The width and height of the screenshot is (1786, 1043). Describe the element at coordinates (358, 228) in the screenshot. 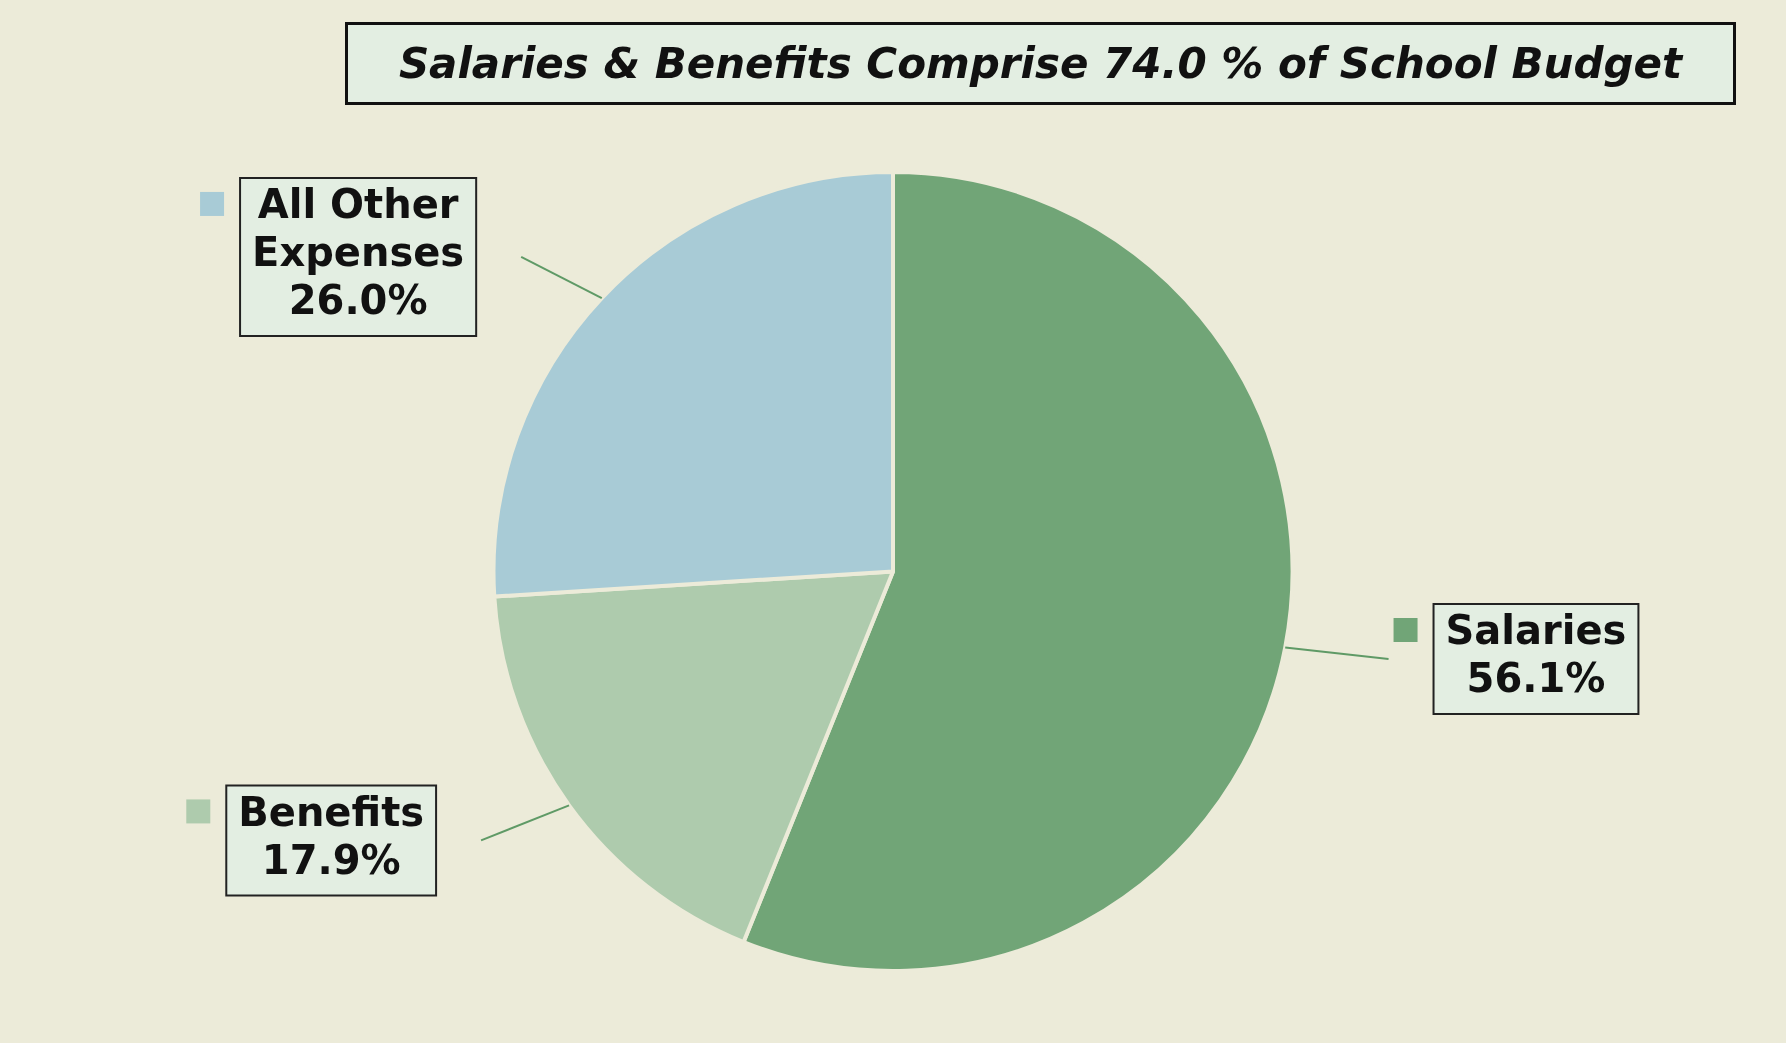

I see `legend-label: All Other Expenses` at that location.